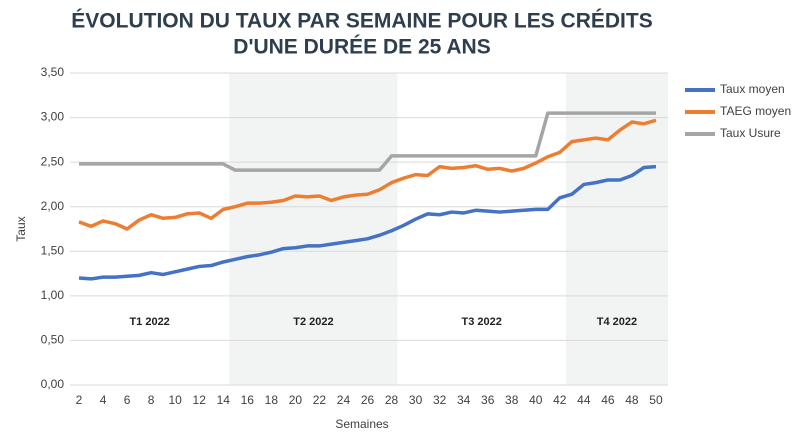  Describe the element at coordinates (584, 400) in the screenshot. I see `x-tick-label: 44` at that location.